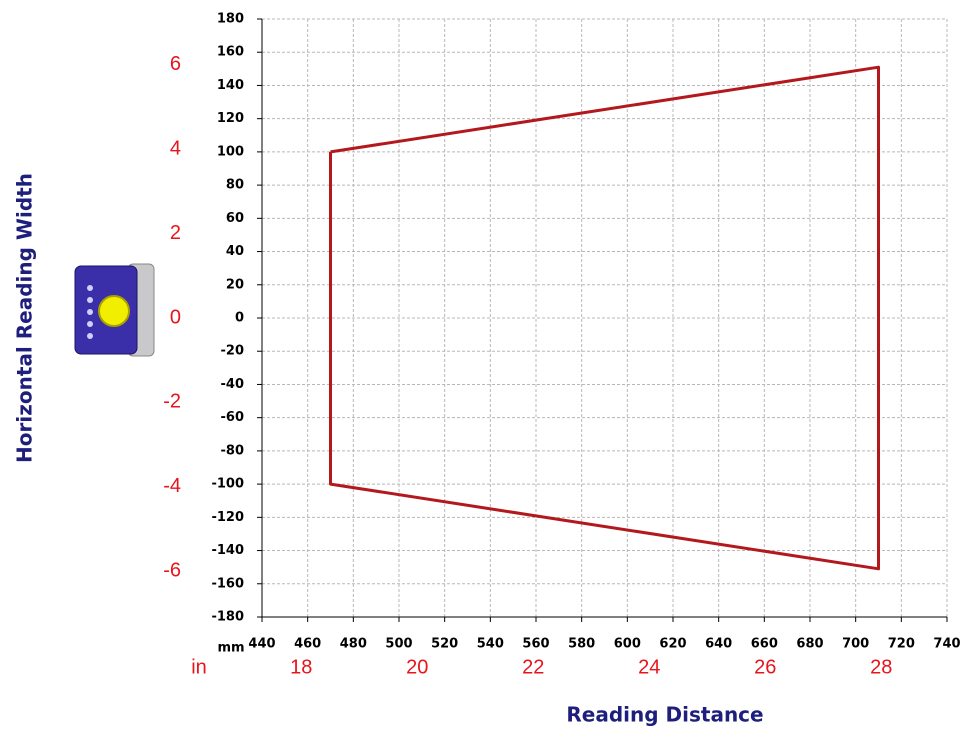 The image size is (973, 733). I want to click on y-axis-title: Horizontal Reading Width, so click(25, 318).